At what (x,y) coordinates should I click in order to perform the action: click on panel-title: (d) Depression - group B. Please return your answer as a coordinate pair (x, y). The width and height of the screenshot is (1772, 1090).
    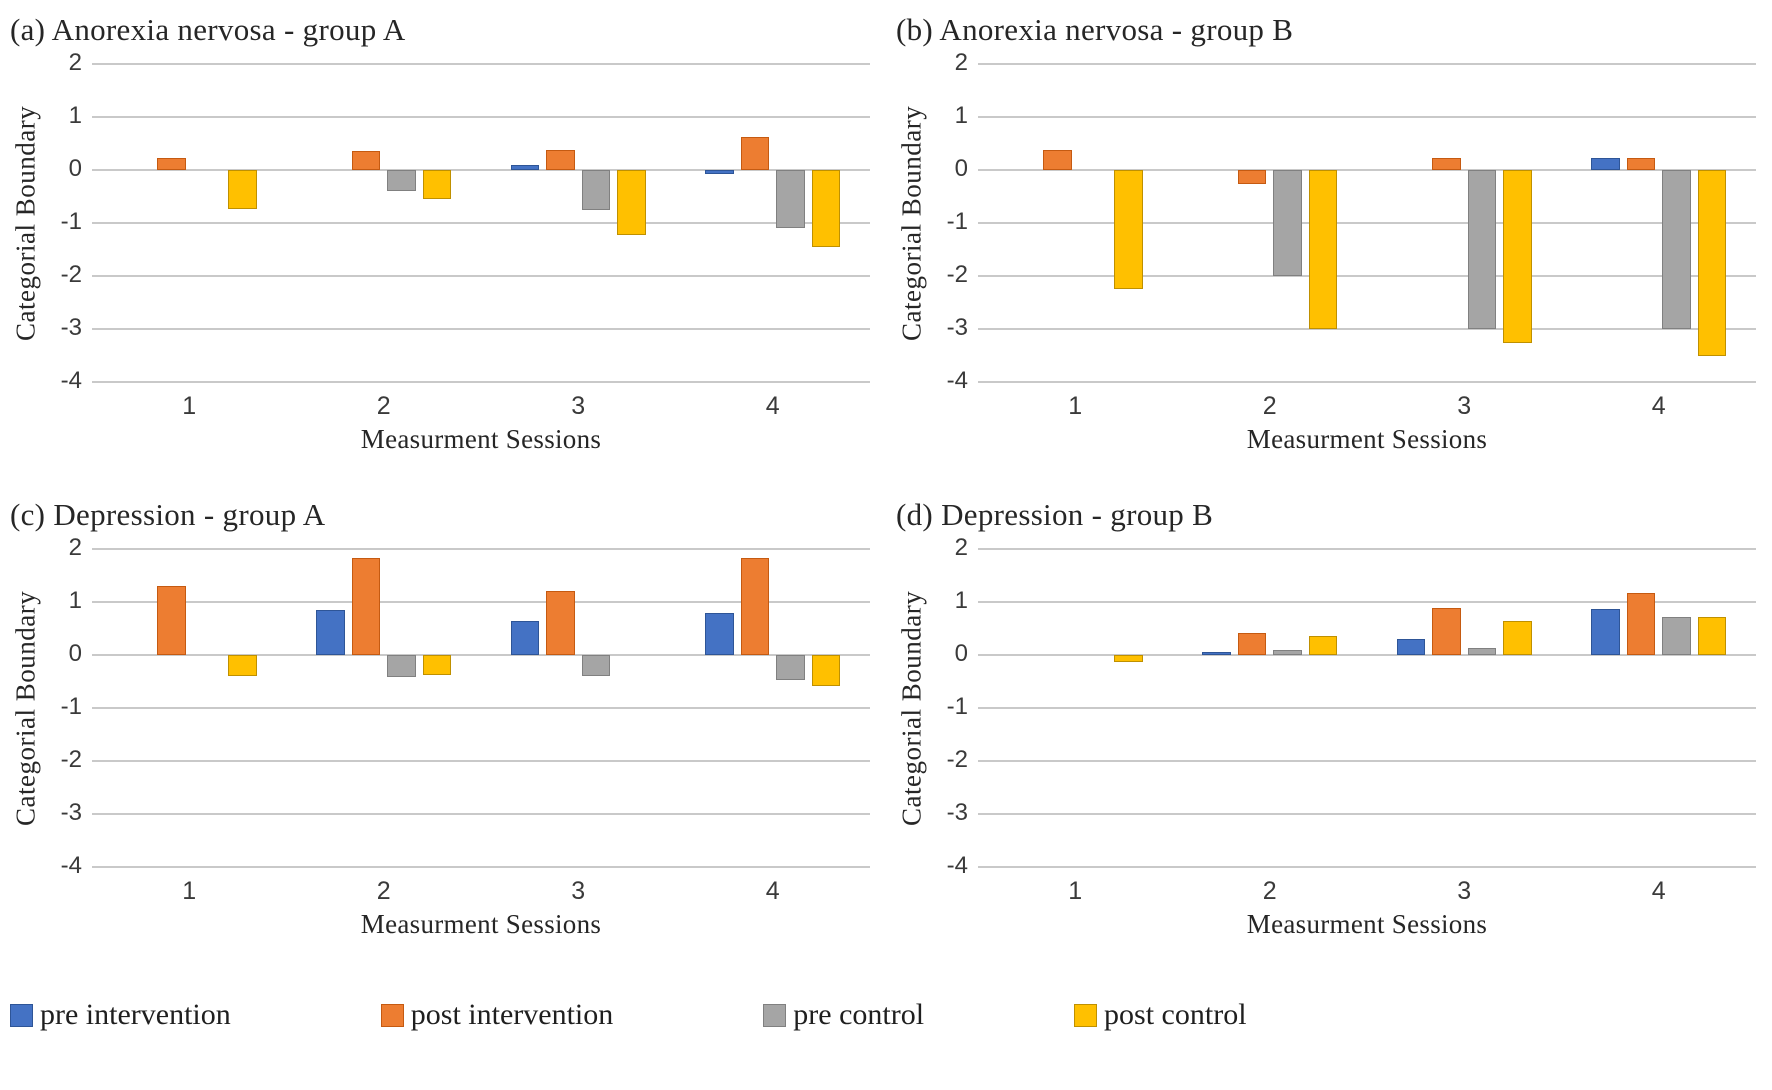
    Looking at the image, I should click on (1055, 514).